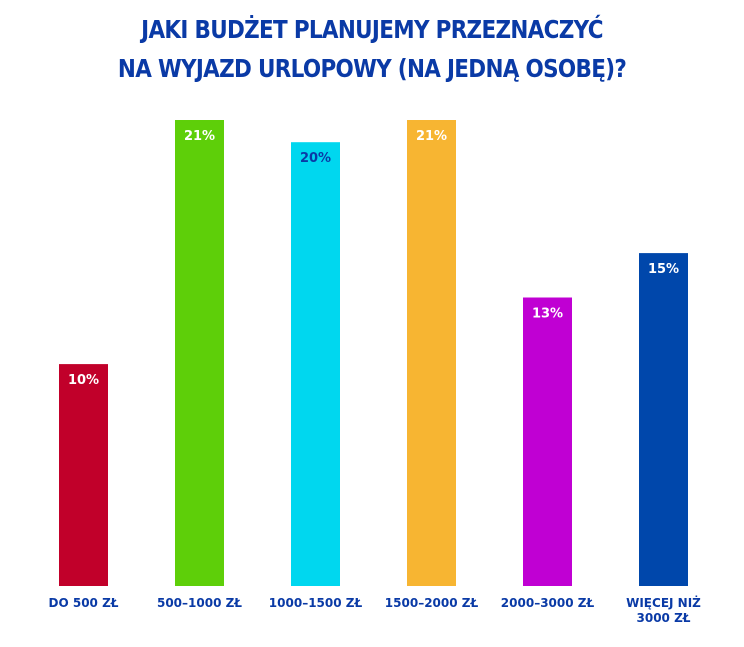 The height and width of the screenshot is (647, 744). What do you see at coordinates (663, 610) in the screenshot?
I see `category-label-6: WIĘCEJ NIŻ 3000 ZŁ` at bounding box center [663, 610].